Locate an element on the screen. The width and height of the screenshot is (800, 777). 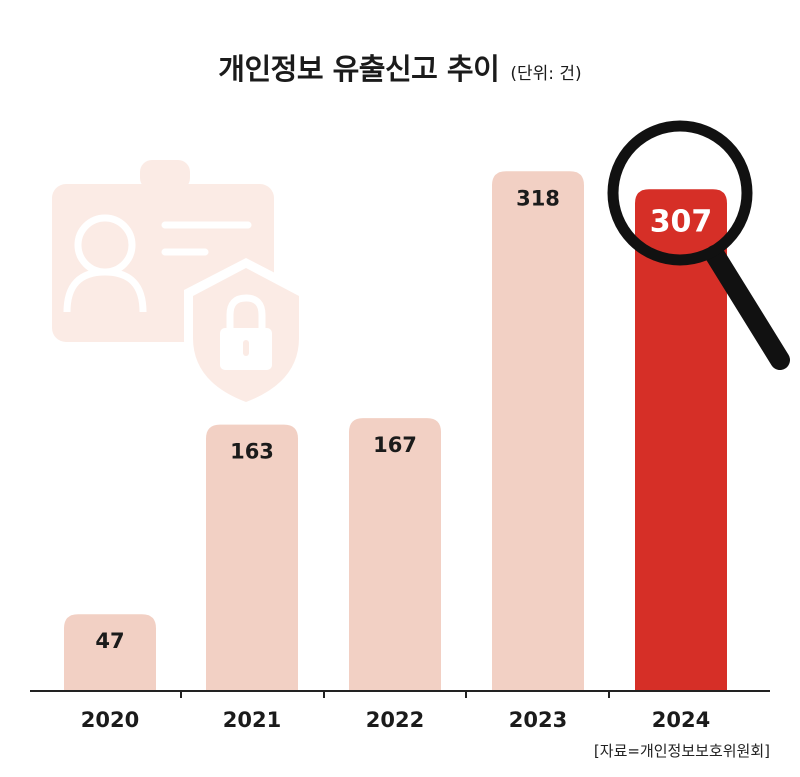
x-tick-label-2022: 2022 is located at coordinates (395, 720).